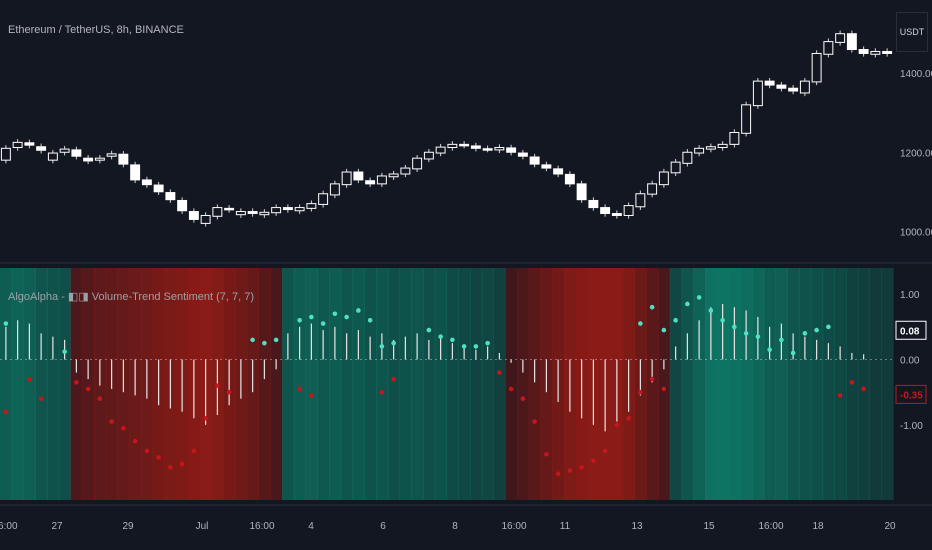 The width and height of the screenshot is (932, 550). I want to click on time-tick-label: 13, so click(637, 526).